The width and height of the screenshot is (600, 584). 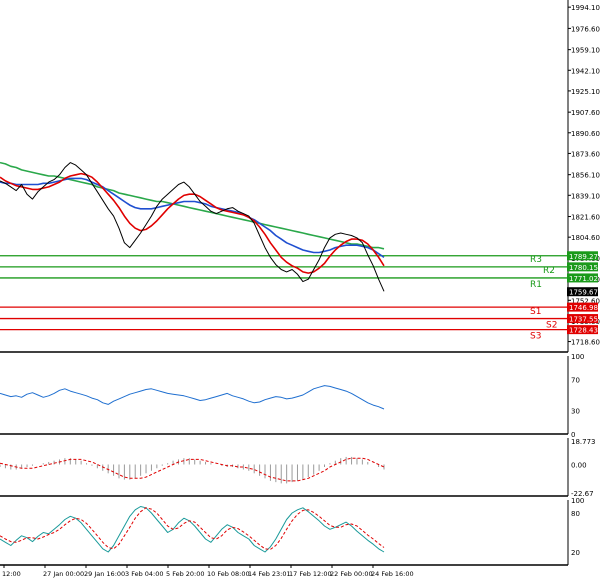 I want to click on level-name-r2: R2, so click(x=549, y=271).